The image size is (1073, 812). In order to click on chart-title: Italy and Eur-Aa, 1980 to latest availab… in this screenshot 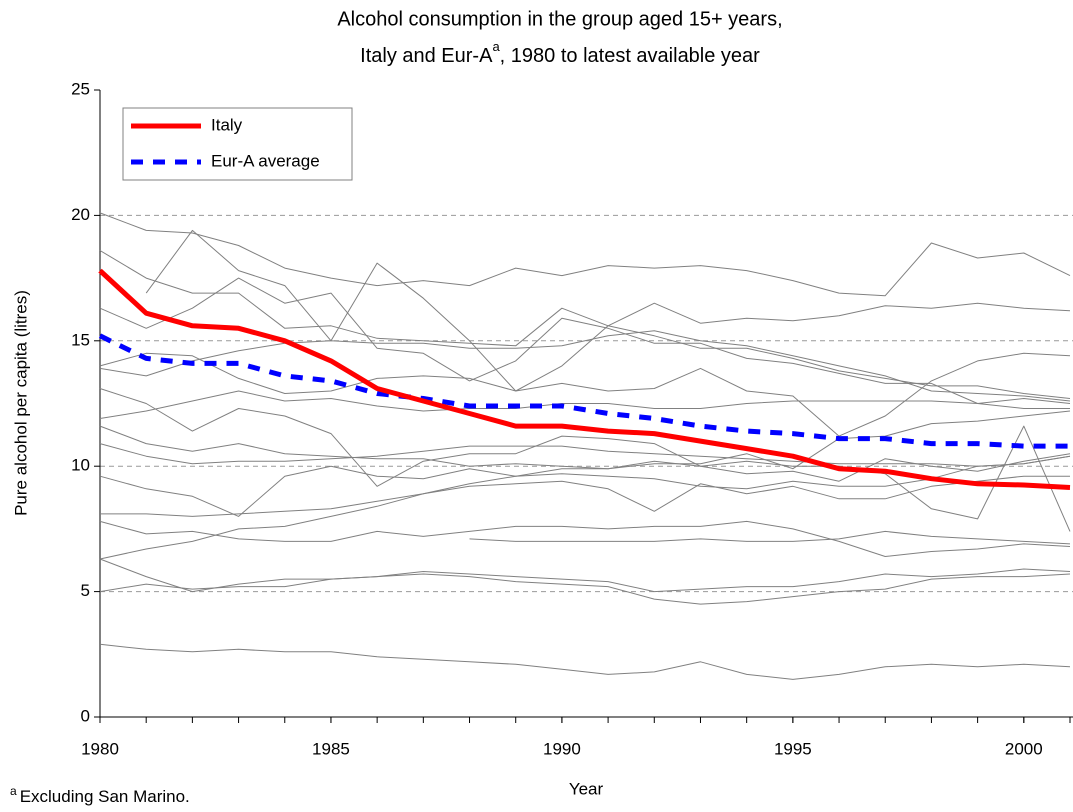, I will do `click(560, 53)`.